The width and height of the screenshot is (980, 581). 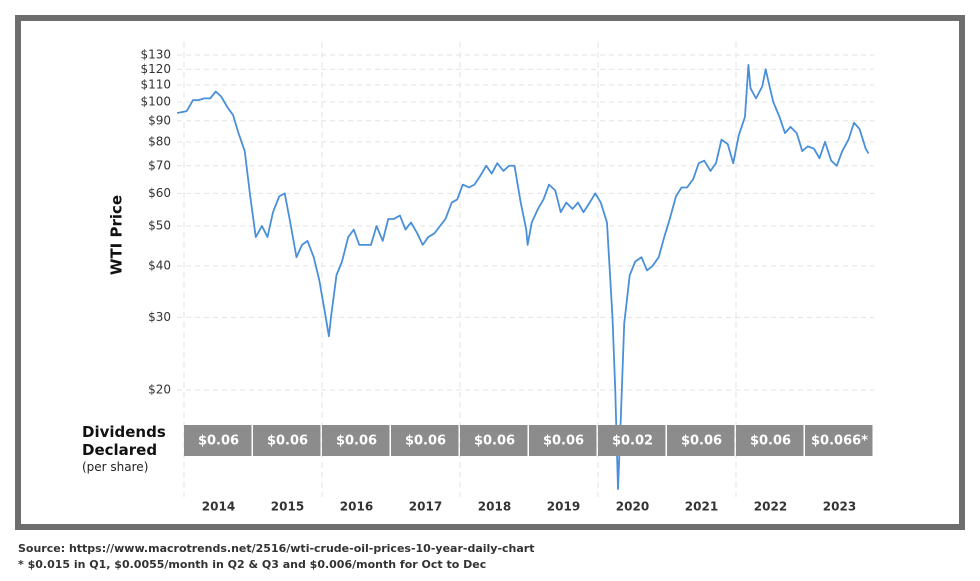 I want to click on y-tick-label: $80, so click(x=159, y=141).